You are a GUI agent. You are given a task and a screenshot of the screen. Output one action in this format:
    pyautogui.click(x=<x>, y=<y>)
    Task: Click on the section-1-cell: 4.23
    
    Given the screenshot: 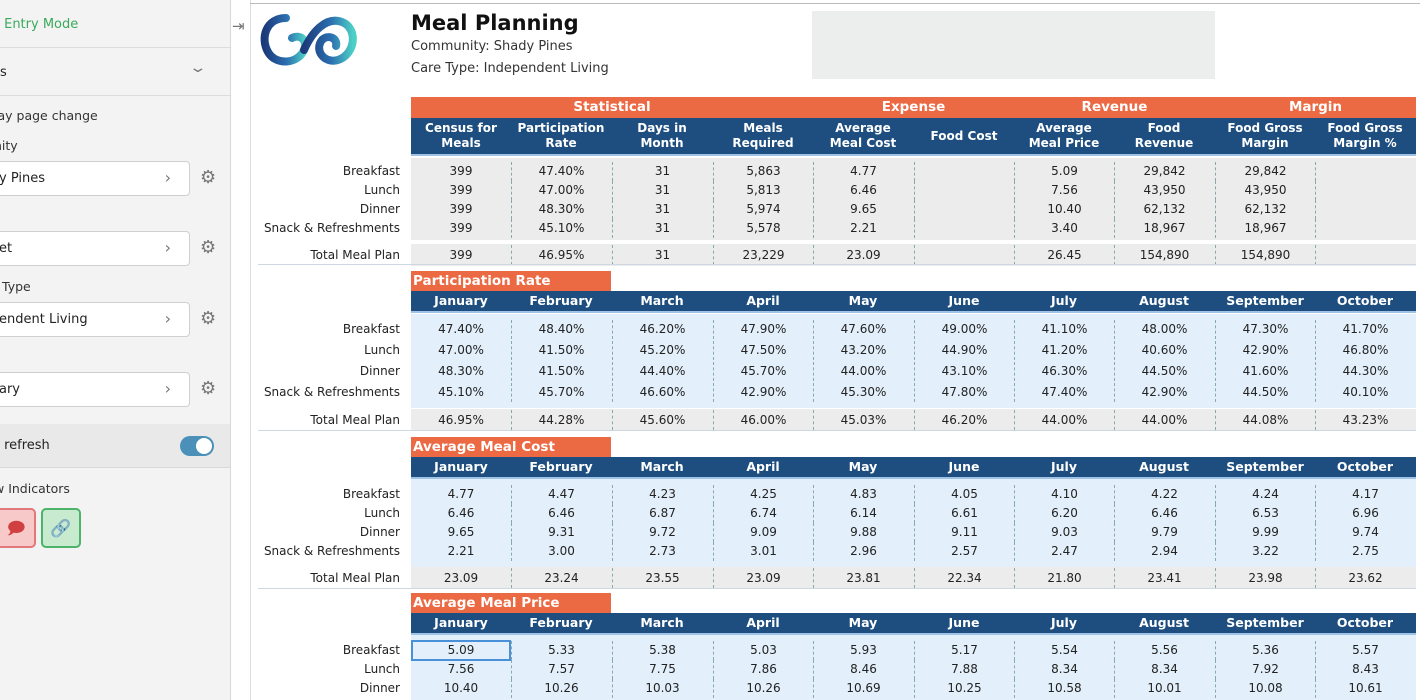 What is the action you would take?
    pyautogui.click(x=662, y=494)
    